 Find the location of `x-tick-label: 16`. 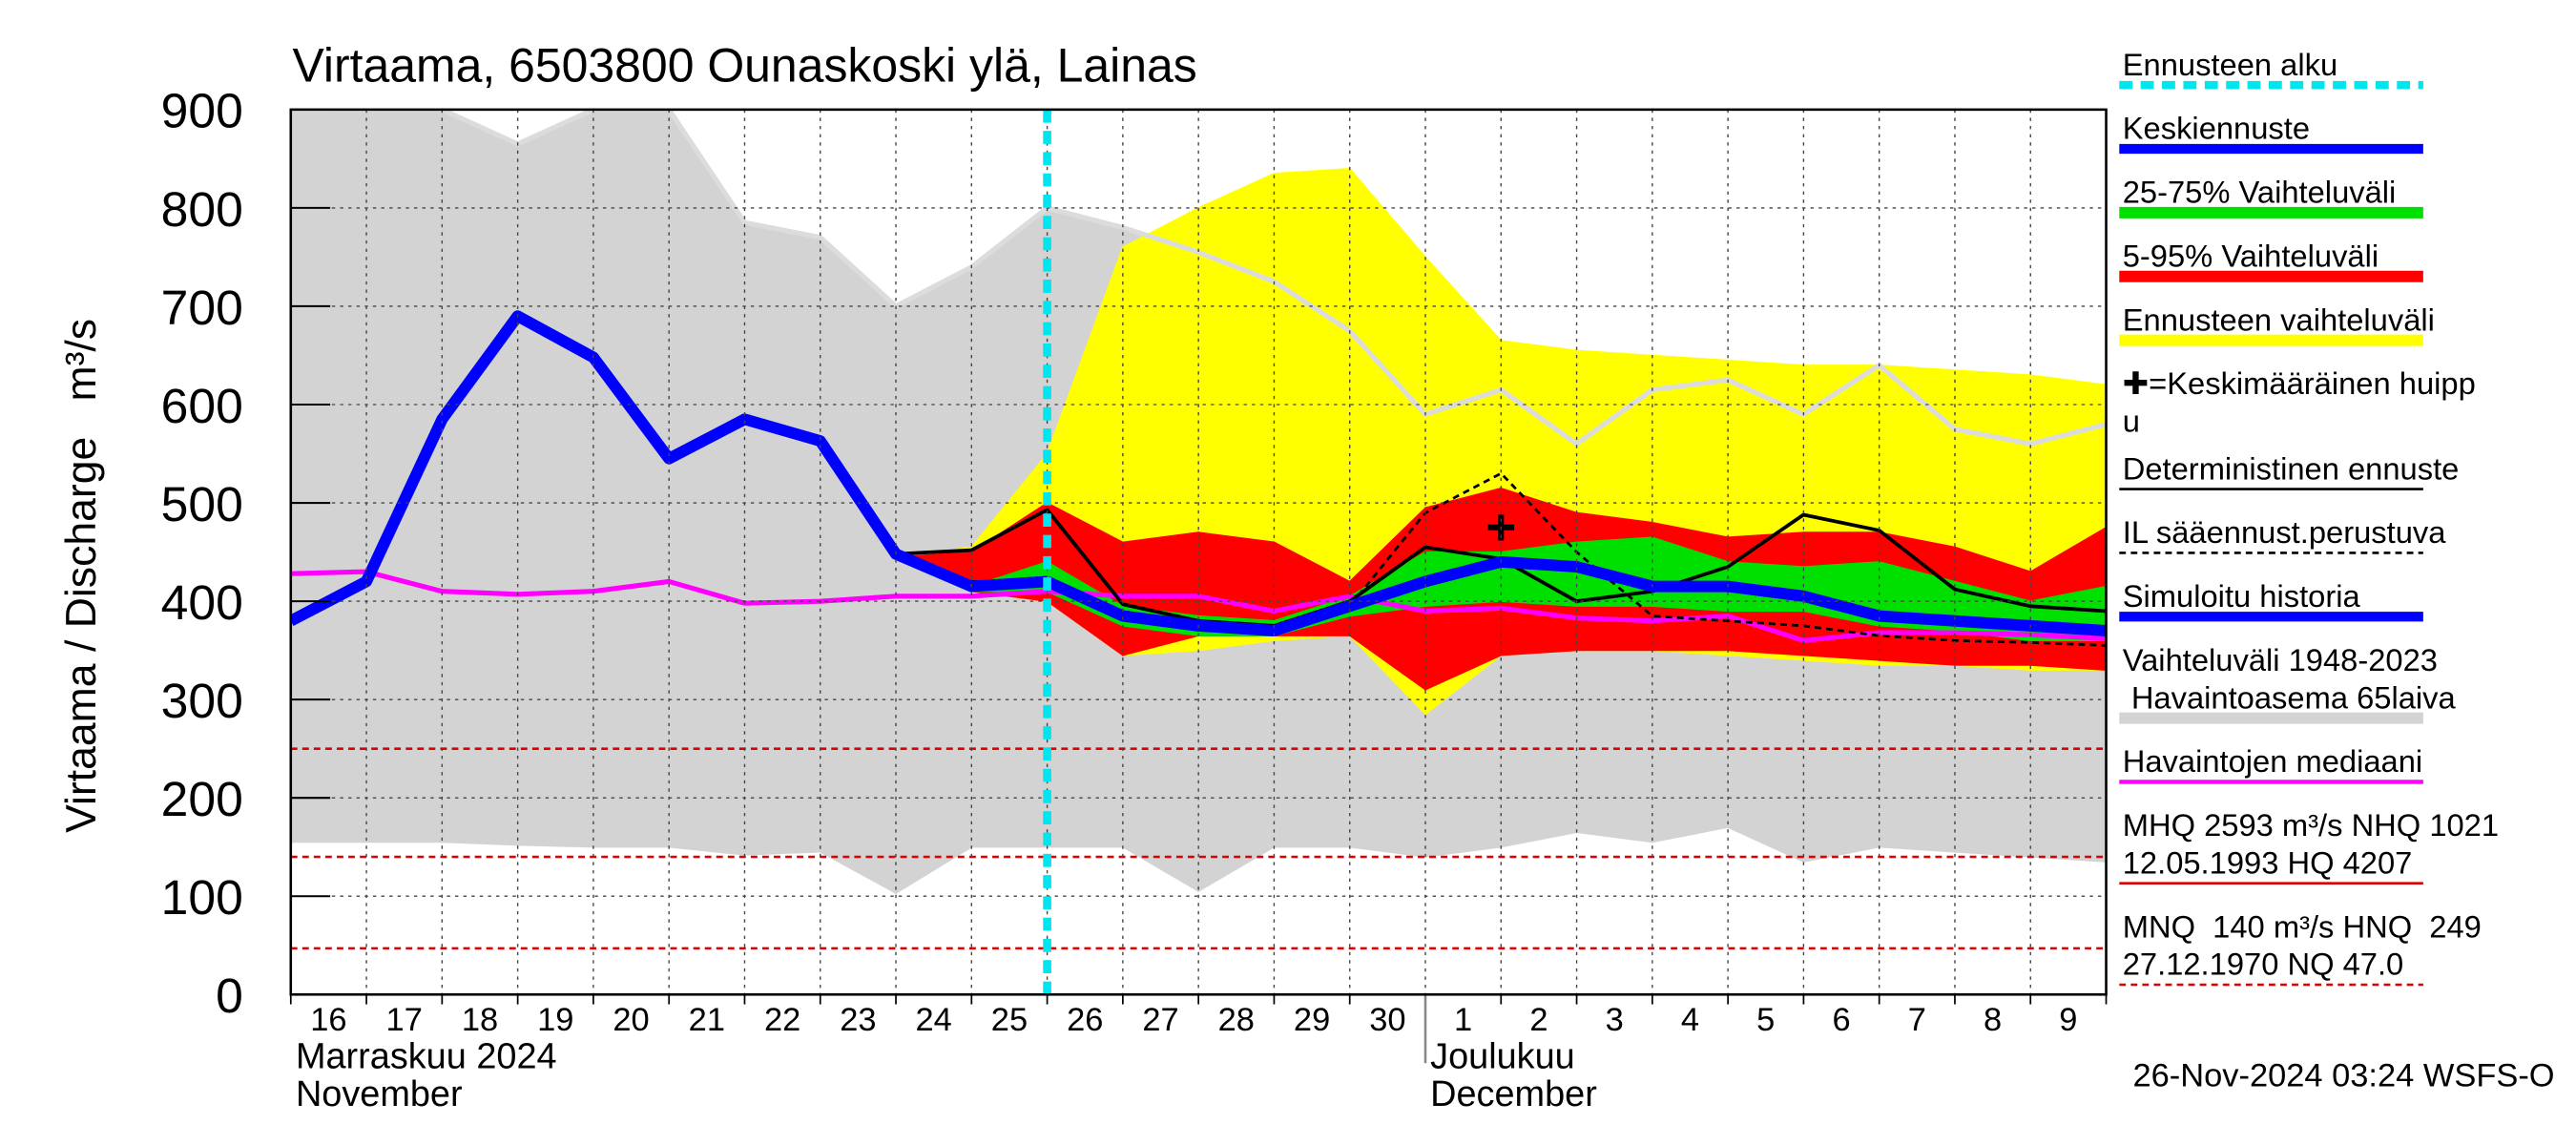

x-tick-label: 16 is located at coordinates (328, 1020).